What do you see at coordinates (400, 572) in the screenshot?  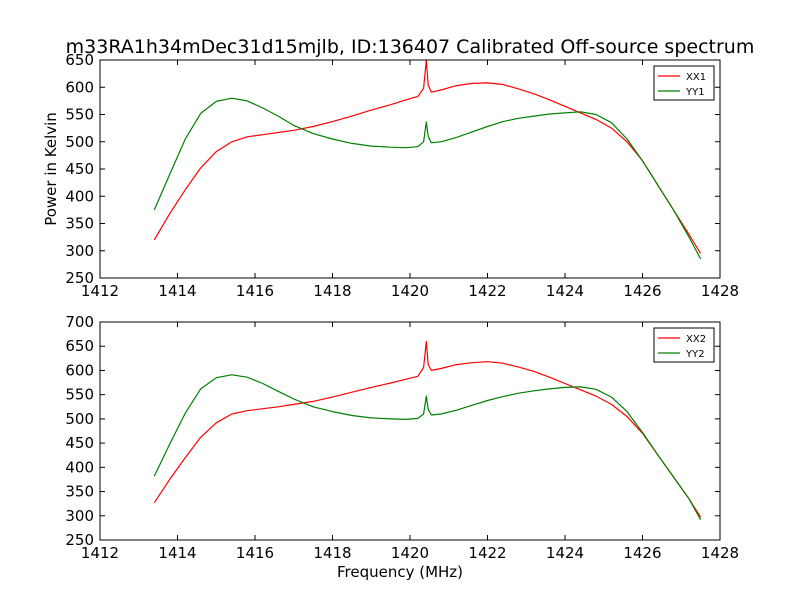 I see `x-axis-label: Frequency (MHz)` at bounding box center [400, 572].